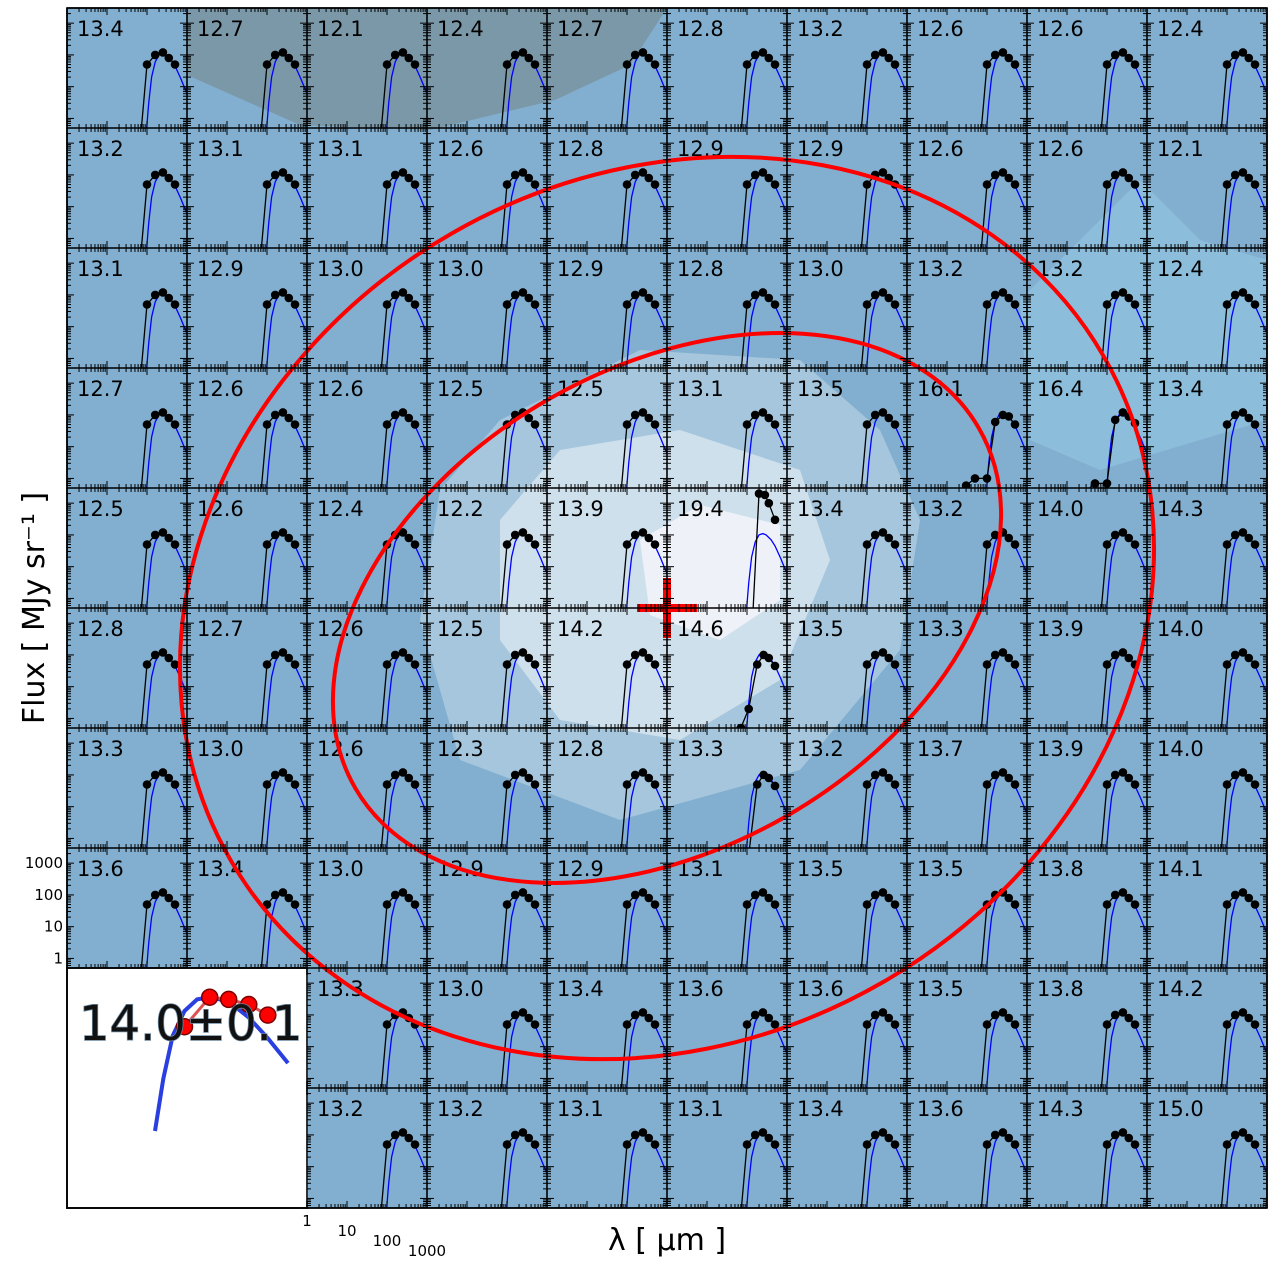 This screenshot has height=1270, width=1276. Describe the element at coordinates (372, 432) in the screenshot. I see `sed-cell: 12.6` at that location.